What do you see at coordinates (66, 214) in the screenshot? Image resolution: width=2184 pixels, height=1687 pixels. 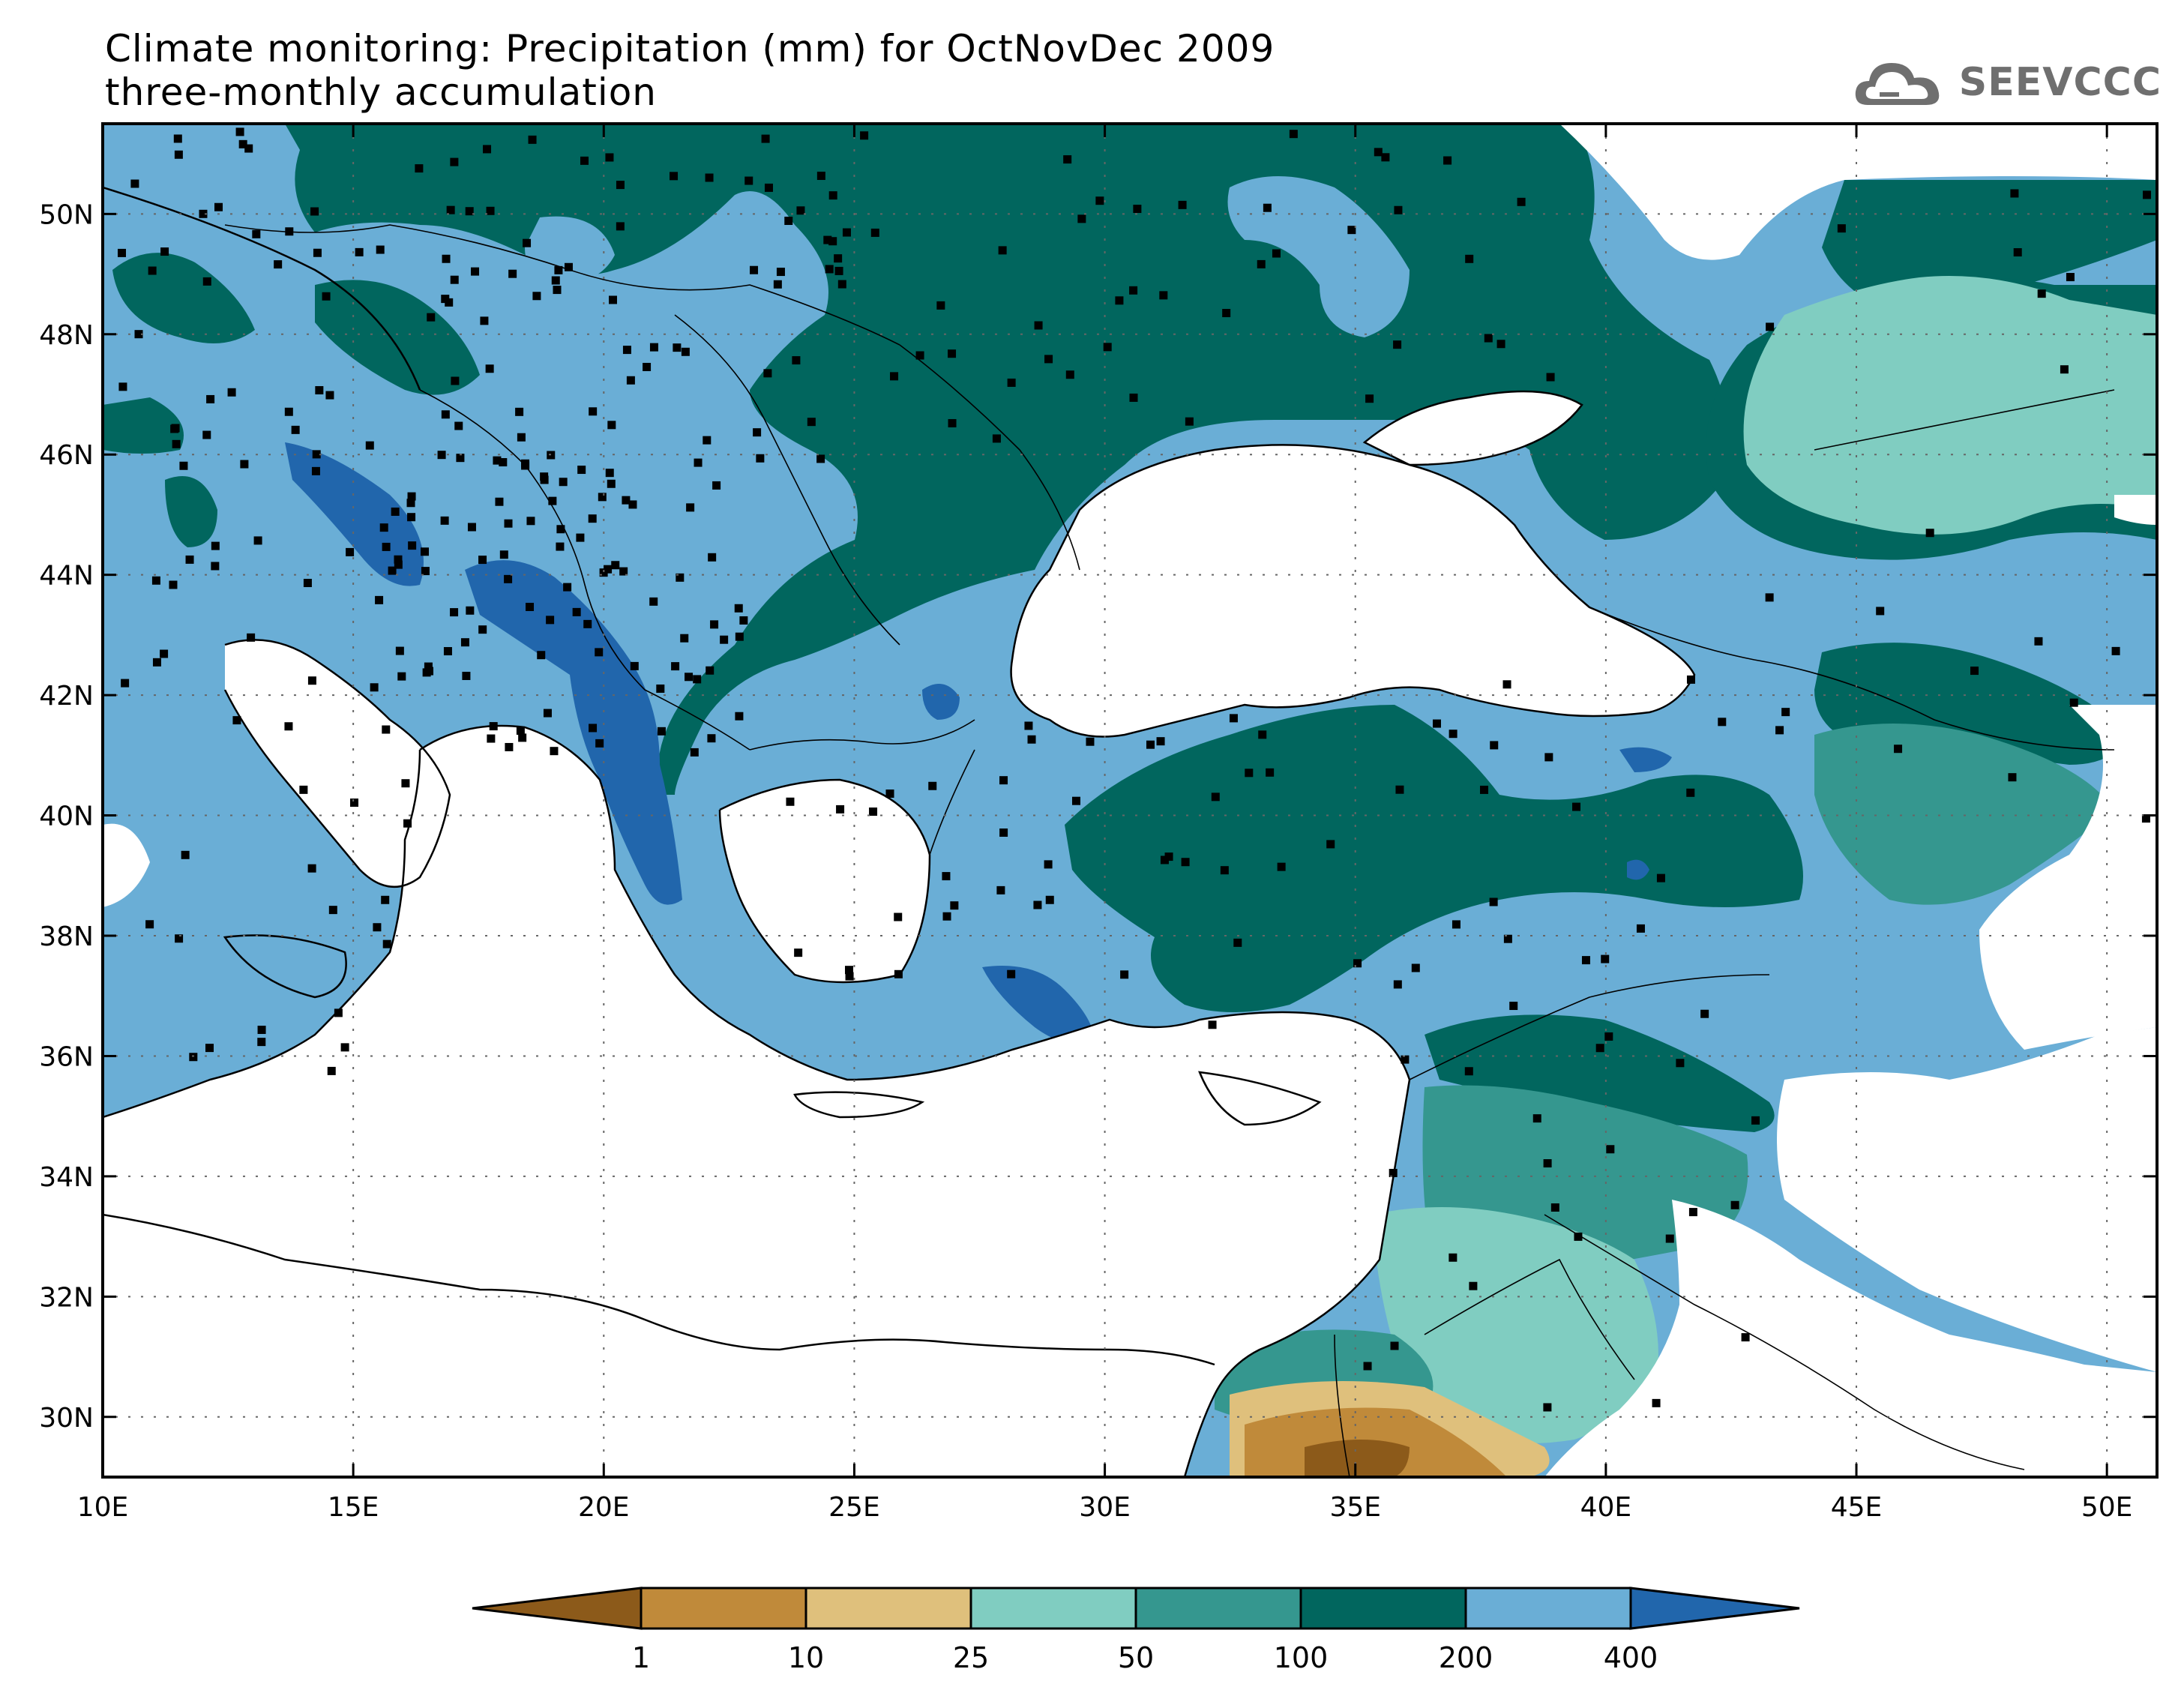 I see `y-tick-label: 50N` at bounding box center [66, 214].